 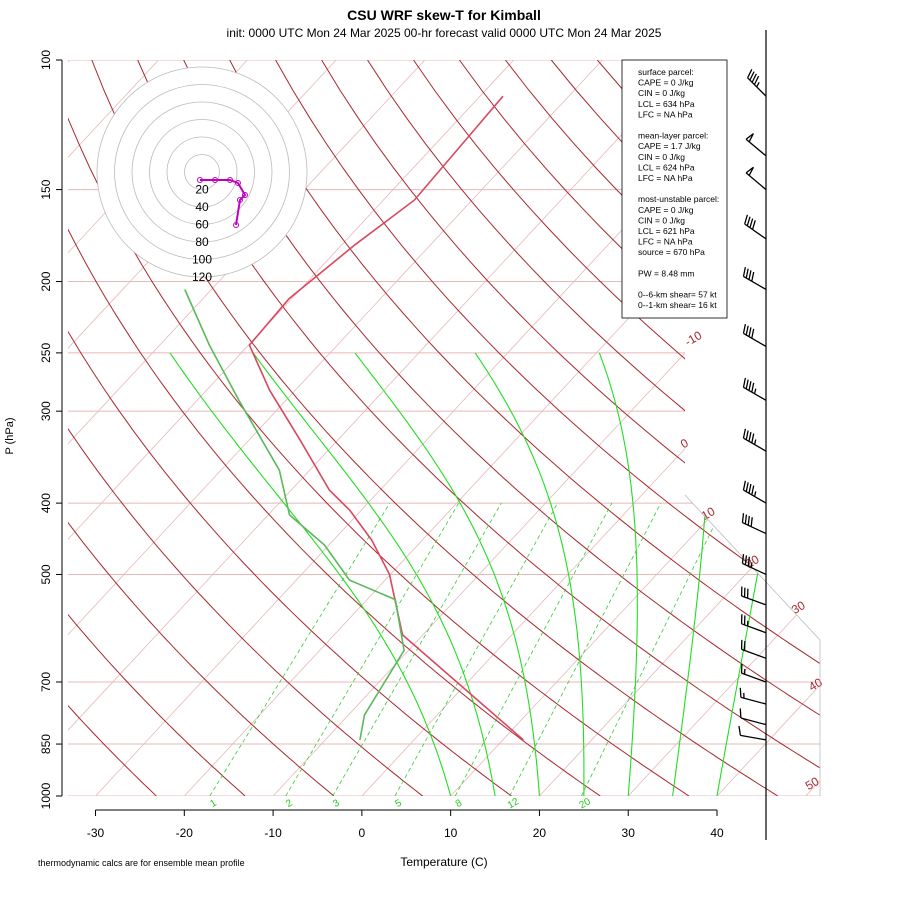 What do you see at coordinates (684, 444) in the screenshot?
I see `isotherm-label: 0` at bounding box center [684, 444].